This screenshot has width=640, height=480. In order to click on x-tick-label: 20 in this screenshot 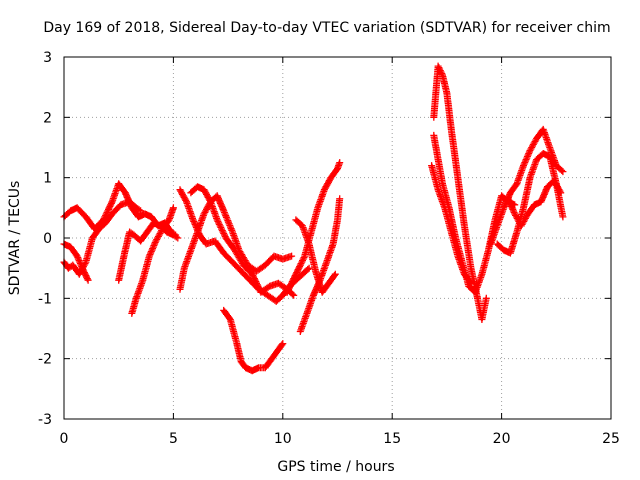, I will do `click(502, 439)`.